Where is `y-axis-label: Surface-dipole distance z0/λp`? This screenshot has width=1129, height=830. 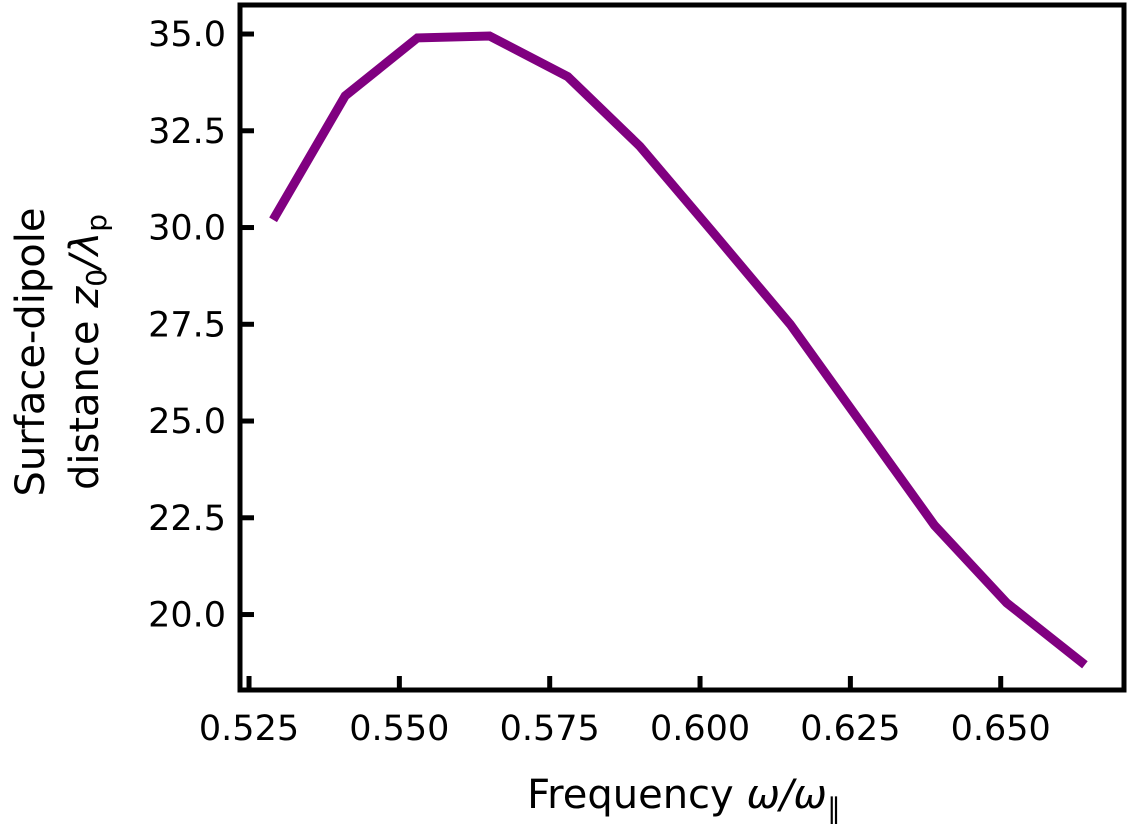
y-axis-label: Surface-dipole distance z0/λp is located at coordinates (60, 352).